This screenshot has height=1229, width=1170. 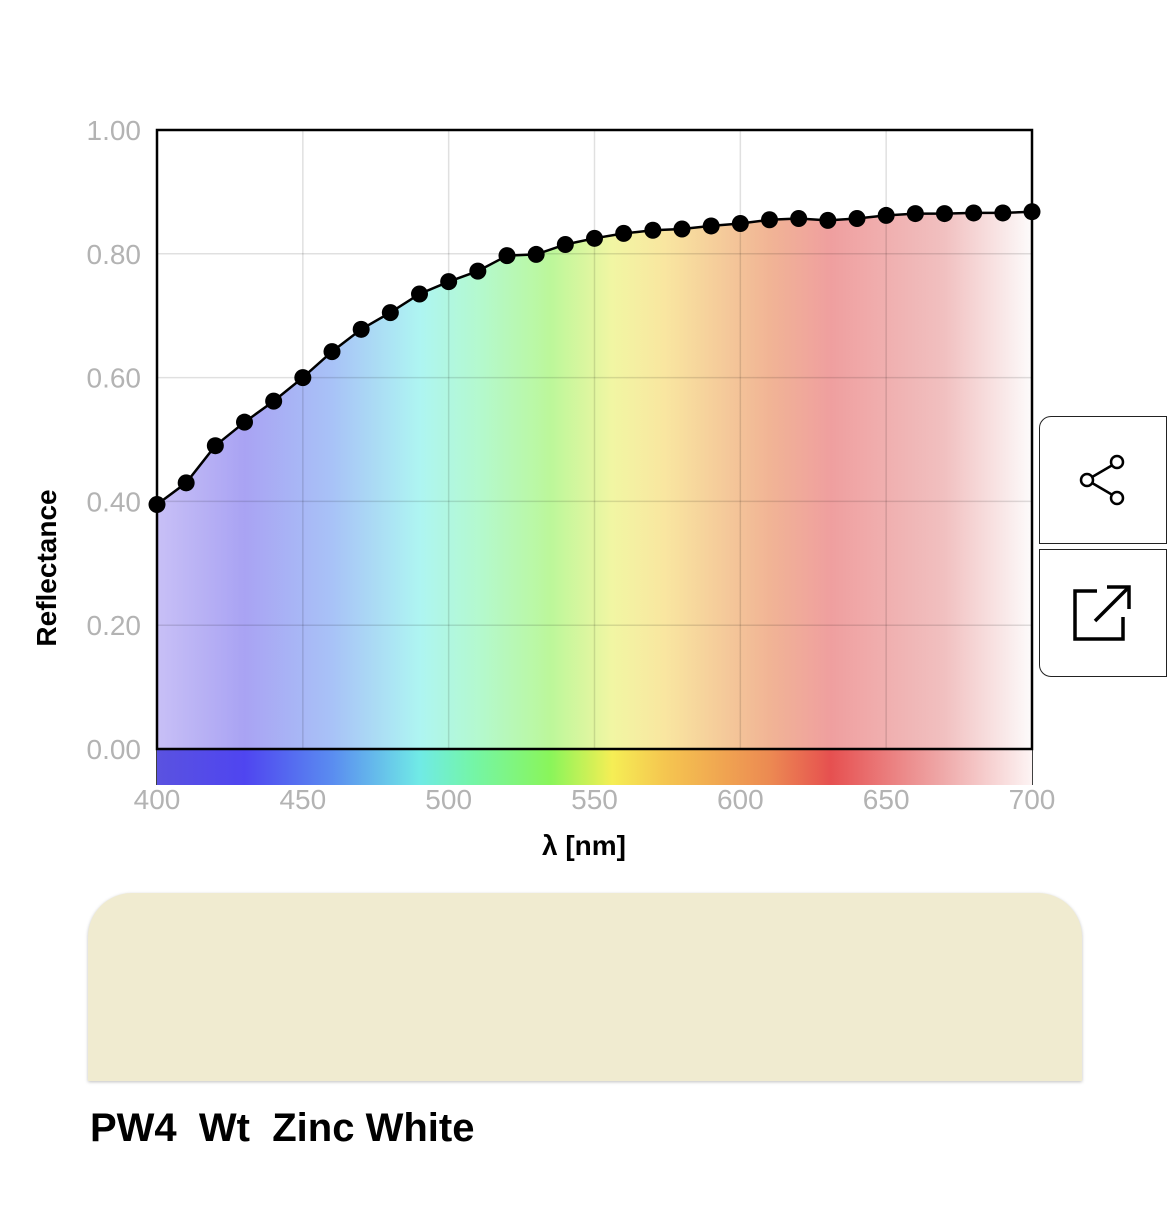 What do you see at coordinates (448, 799) in the screenshot?
I see `x-tick-label: 500` at bounding box center [448, 799].